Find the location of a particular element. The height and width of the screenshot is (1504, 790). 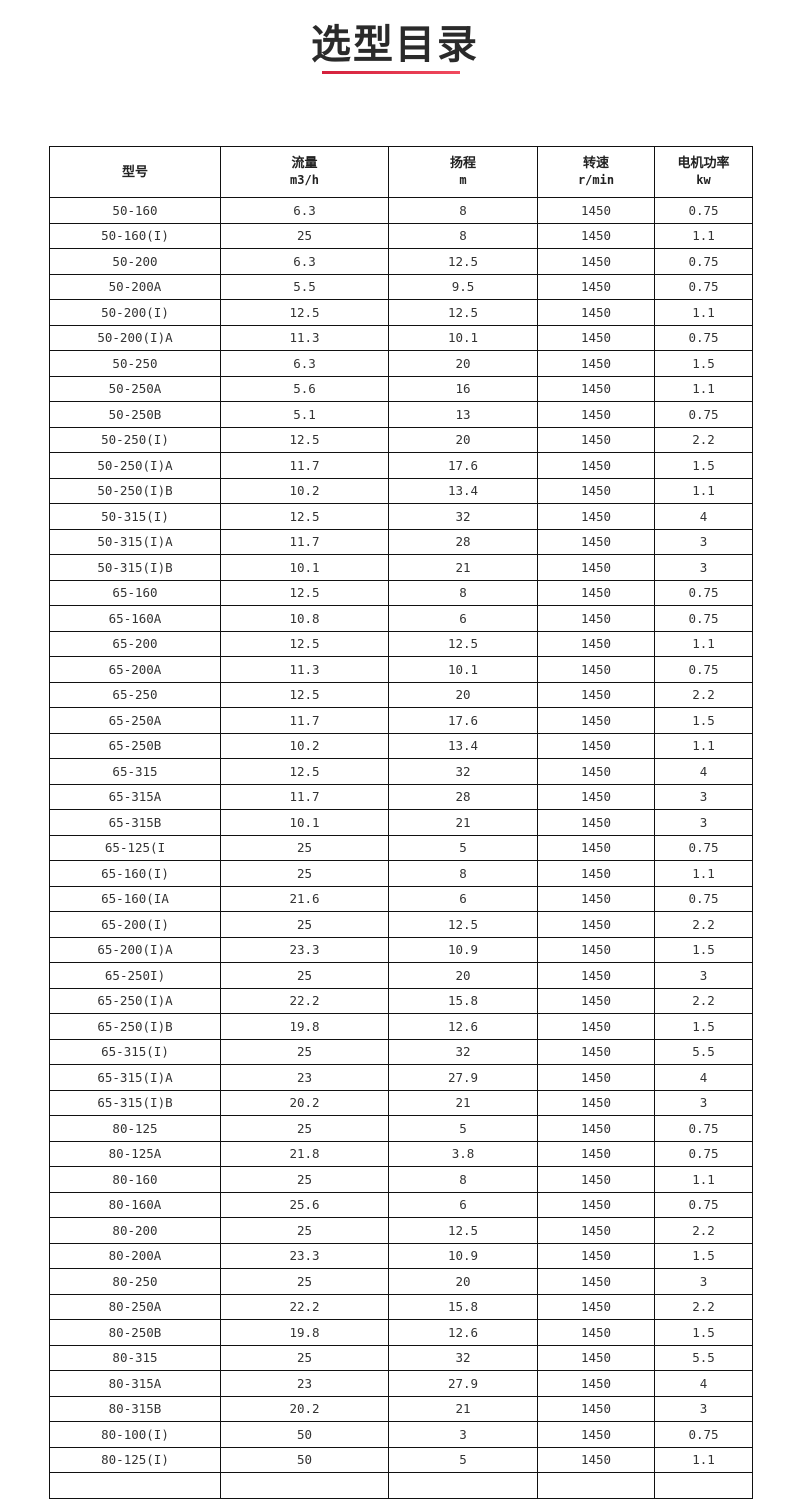

cell-model: 65-160(IA is located at coordinates (135, 898).